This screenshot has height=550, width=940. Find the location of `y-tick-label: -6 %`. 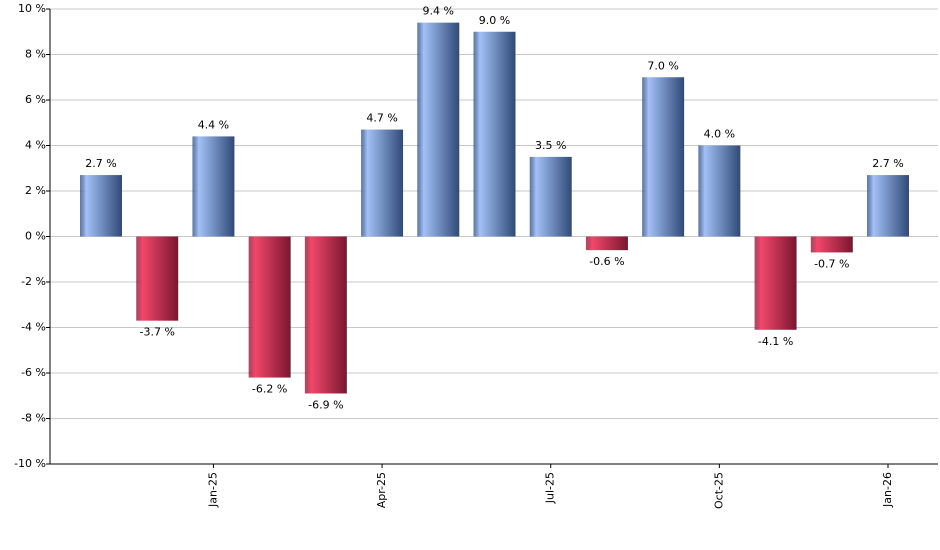

y-tick-label: -6 % is located at coordinates (33, 372).